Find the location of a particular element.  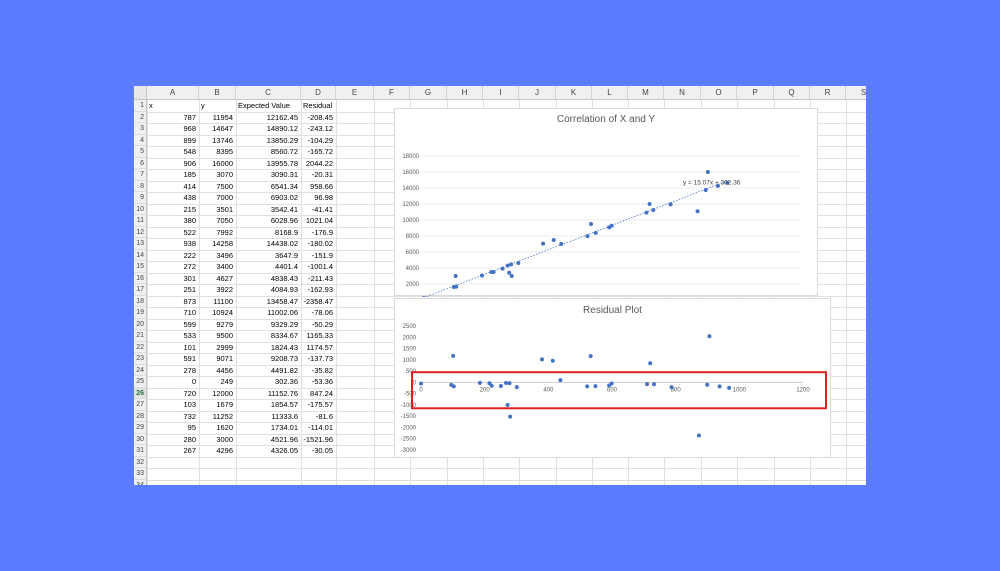

row-header-2: 2 is located at coordinates (140, 117).